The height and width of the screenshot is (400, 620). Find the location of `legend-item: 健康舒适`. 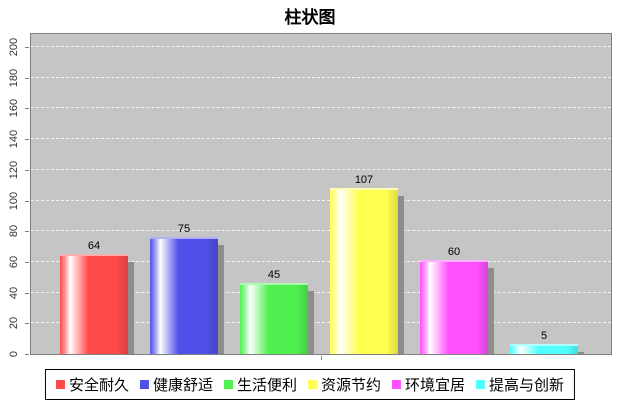

legend-item: 健康舒适 is located at coordinates (176, 384).